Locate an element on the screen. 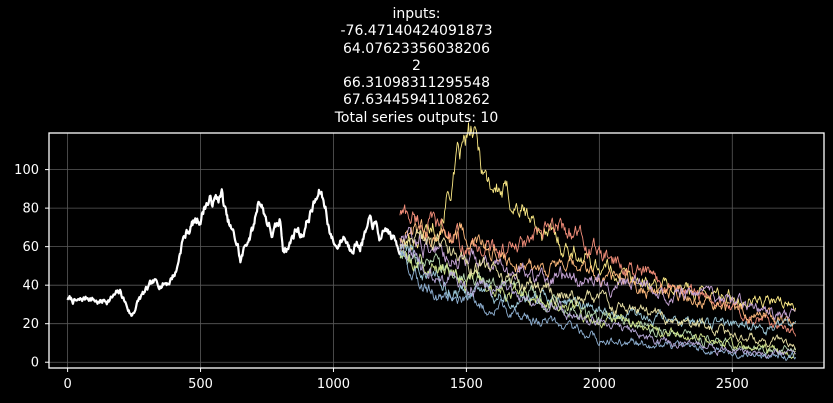  y-tick-label: 60 is located at coordinates (30, 247).